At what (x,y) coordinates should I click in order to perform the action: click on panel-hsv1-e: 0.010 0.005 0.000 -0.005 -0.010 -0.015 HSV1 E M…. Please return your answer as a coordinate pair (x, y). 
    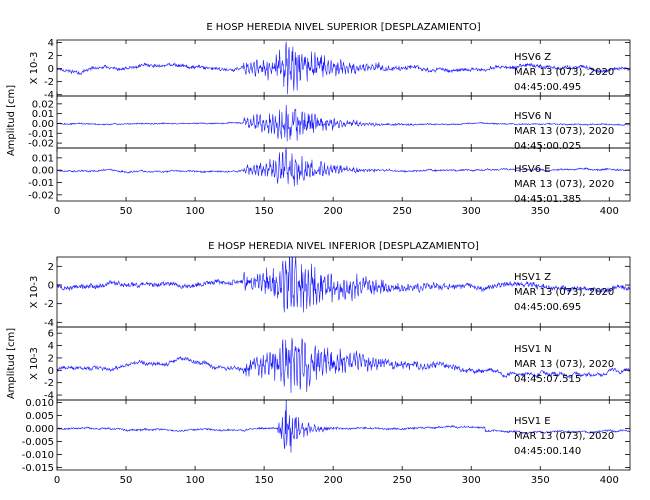
    Looking at the image, I should click on (326, 436).